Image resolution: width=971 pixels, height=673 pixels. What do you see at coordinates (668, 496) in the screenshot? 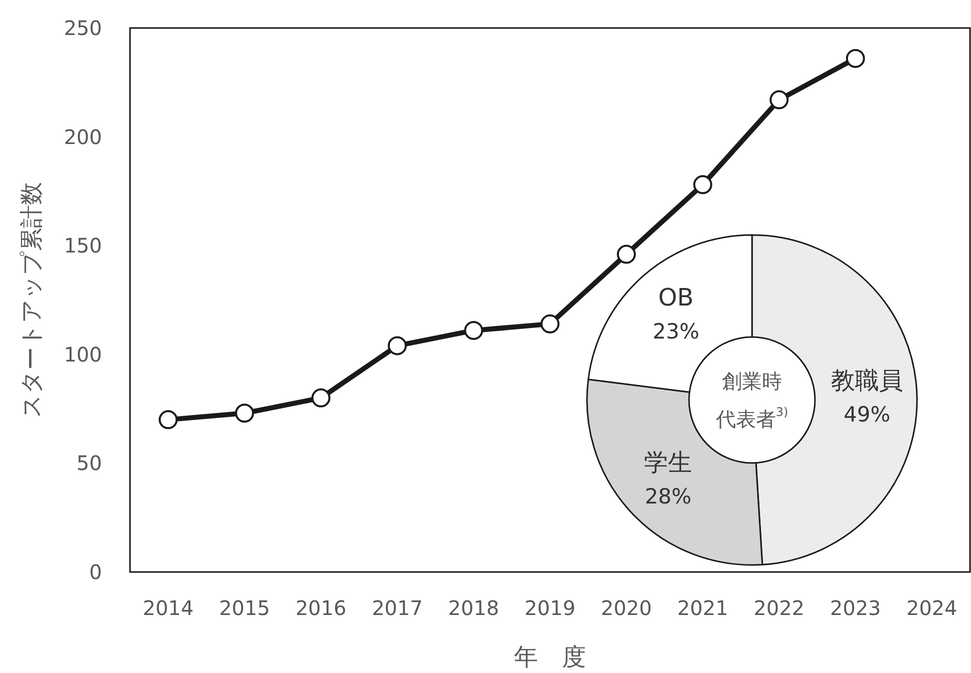
I see `data-label: 28%` at bounding box center [668, 496].